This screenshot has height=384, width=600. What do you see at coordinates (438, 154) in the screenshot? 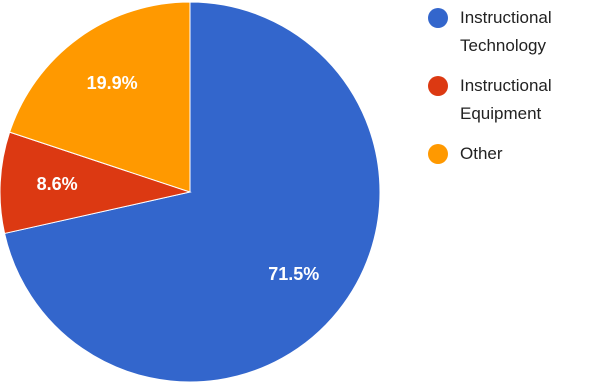
I see `legend-swatch-other` at bounding box center [438, 154].